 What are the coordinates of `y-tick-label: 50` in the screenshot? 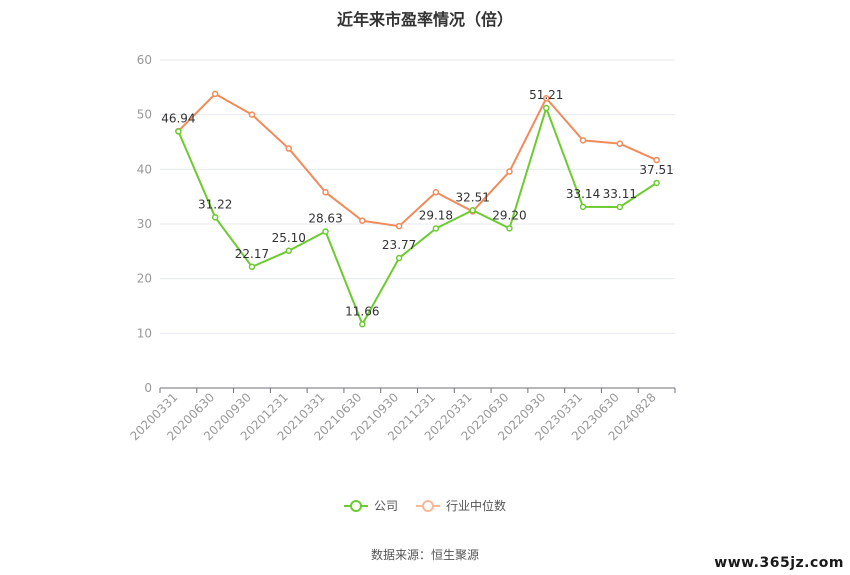 It's located at (144, 115).